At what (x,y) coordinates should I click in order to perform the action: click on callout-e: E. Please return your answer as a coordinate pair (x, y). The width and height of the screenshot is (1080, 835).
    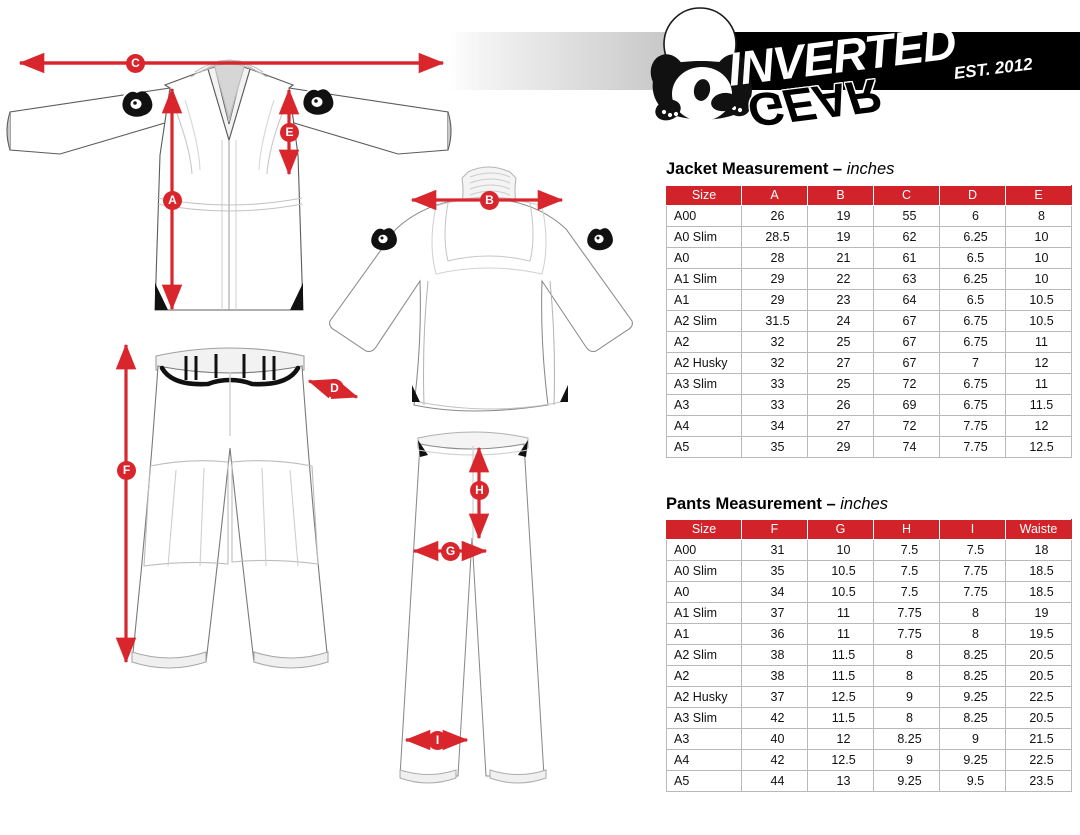
    Looking at the image, I should click on (289, 132).